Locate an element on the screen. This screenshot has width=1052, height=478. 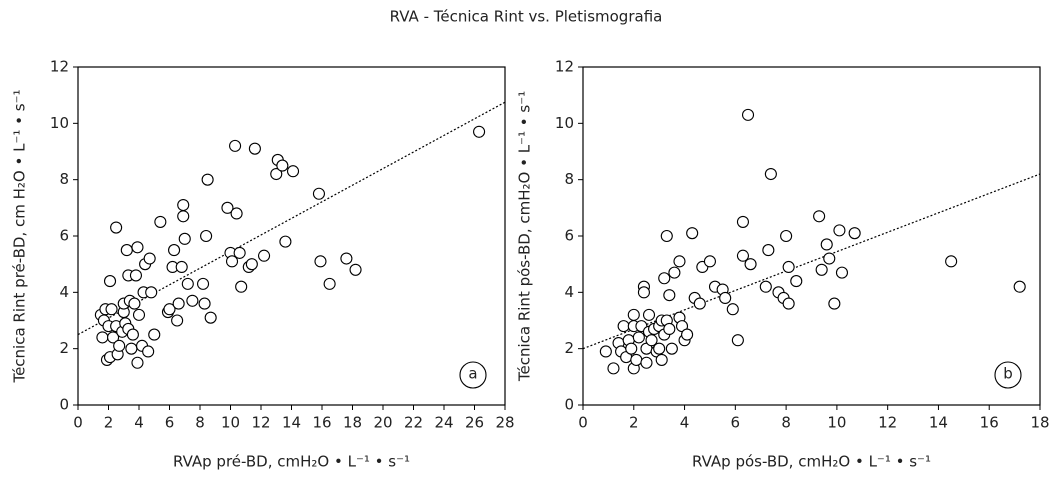
x-tick-label: 6 is located at coordinates (170, 423).